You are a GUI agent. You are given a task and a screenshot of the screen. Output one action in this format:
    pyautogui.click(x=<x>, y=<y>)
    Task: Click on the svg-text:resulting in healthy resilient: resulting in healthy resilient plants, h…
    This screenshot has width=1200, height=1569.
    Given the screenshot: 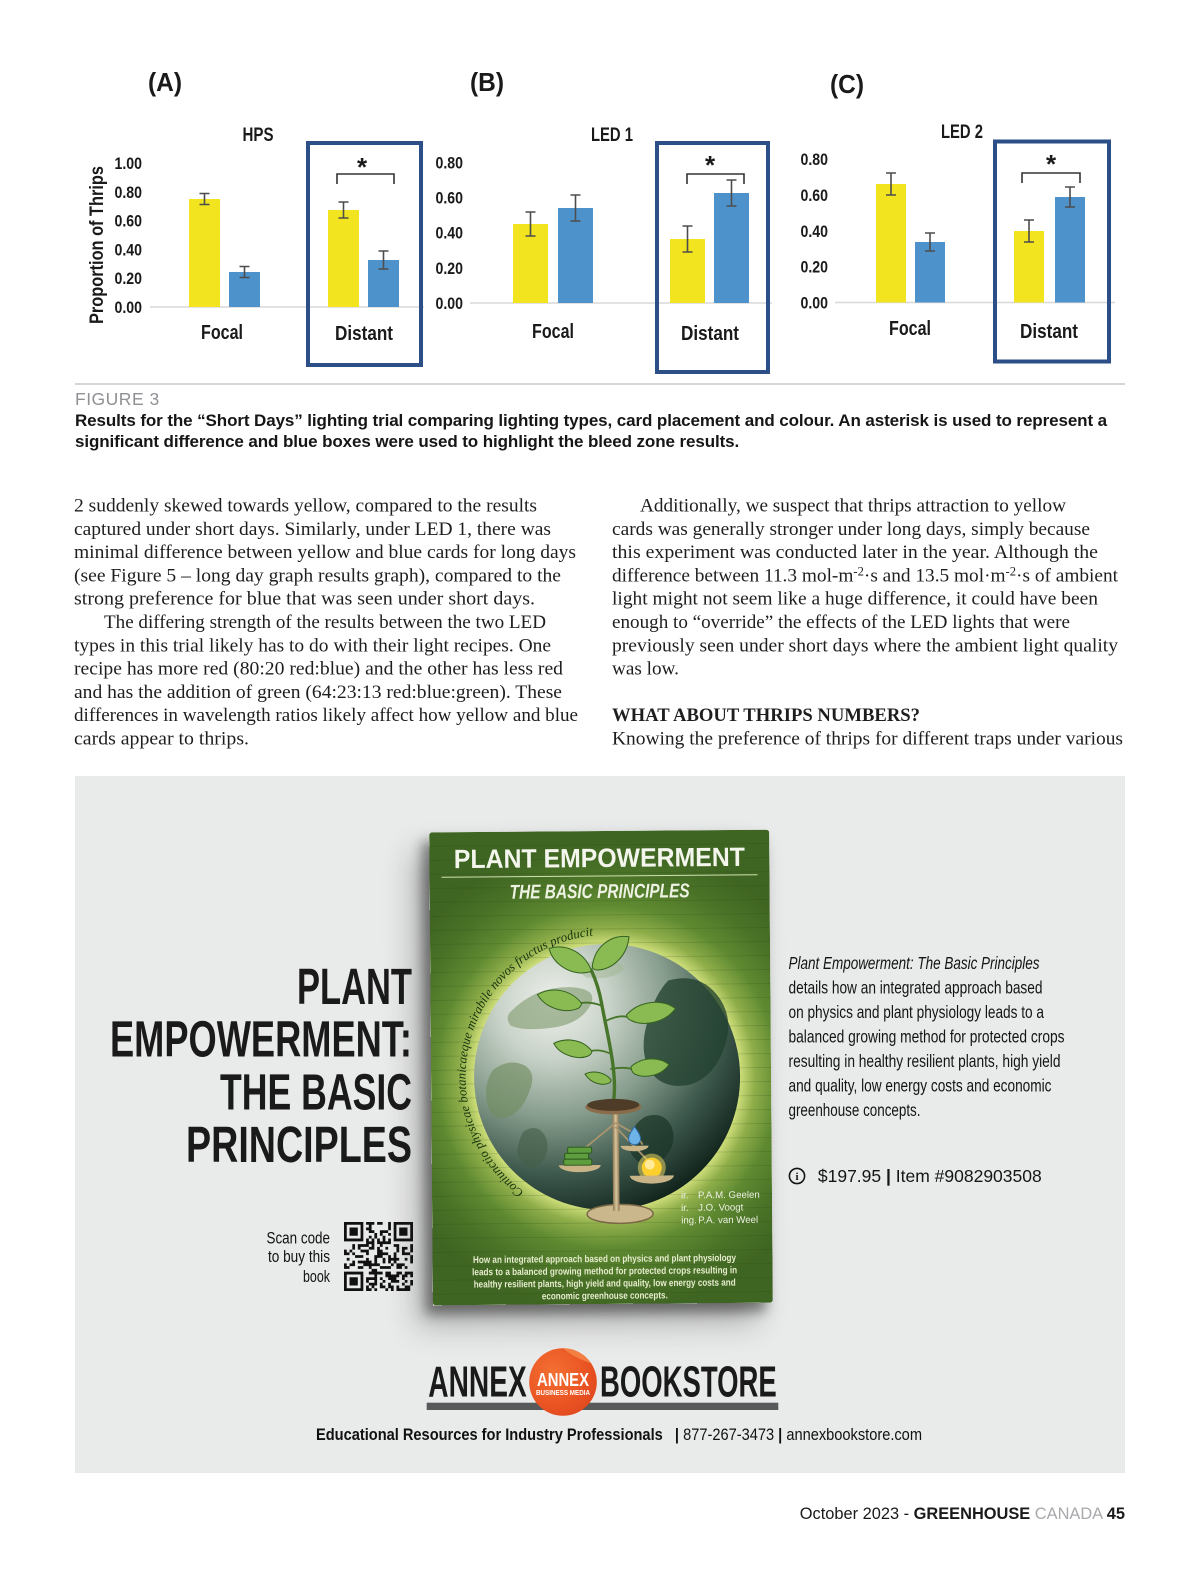 What is the action you would take?
    pyautogui.click(x=925, y=1061)
    